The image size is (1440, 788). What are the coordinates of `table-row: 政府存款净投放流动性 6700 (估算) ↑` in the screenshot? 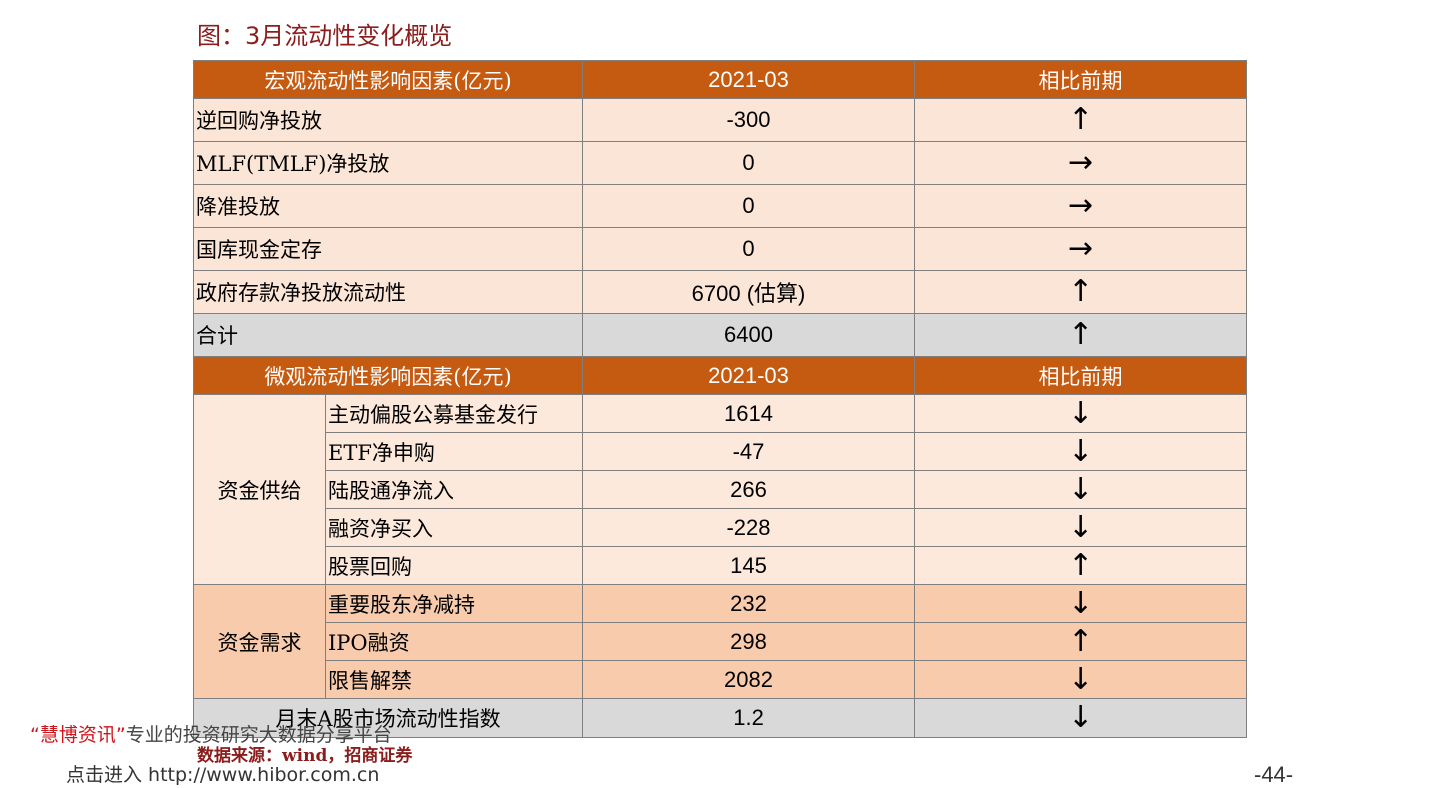 It's located at (720, 292).